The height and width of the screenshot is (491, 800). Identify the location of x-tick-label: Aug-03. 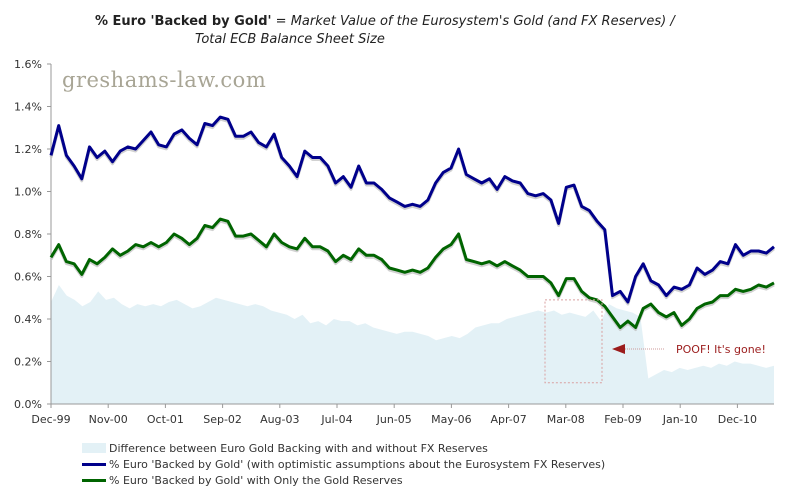
(279, 419).